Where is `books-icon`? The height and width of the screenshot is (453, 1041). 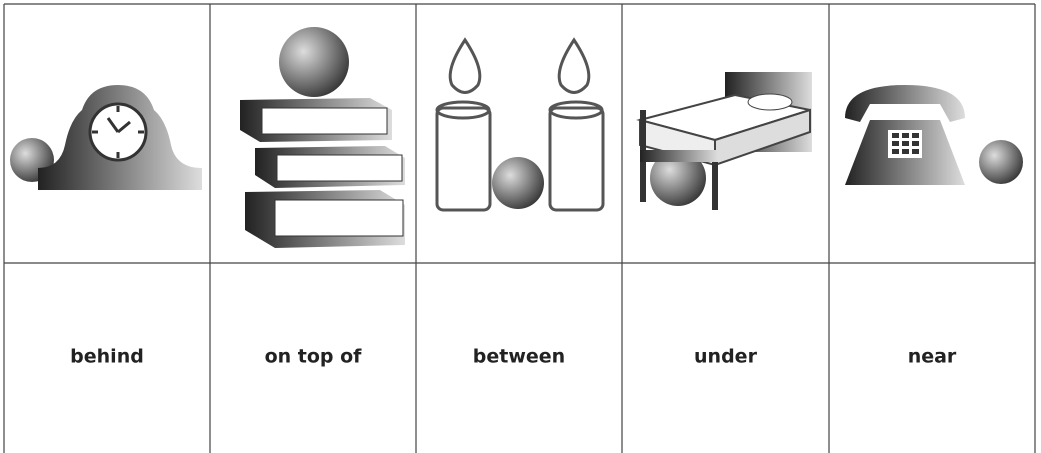
books-icon is located at coordinates (322, 137).